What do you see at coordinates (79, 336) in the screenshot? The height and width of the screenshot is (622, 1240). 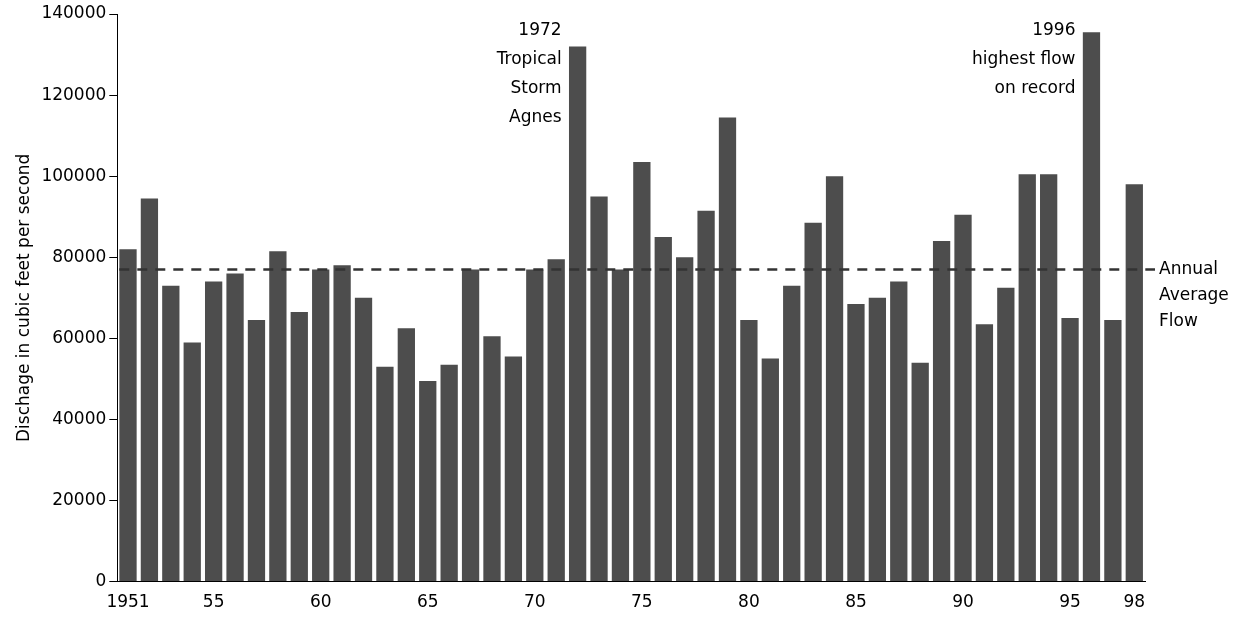 I see `y-tick-label: 60000` at bounding box center [79, 336].